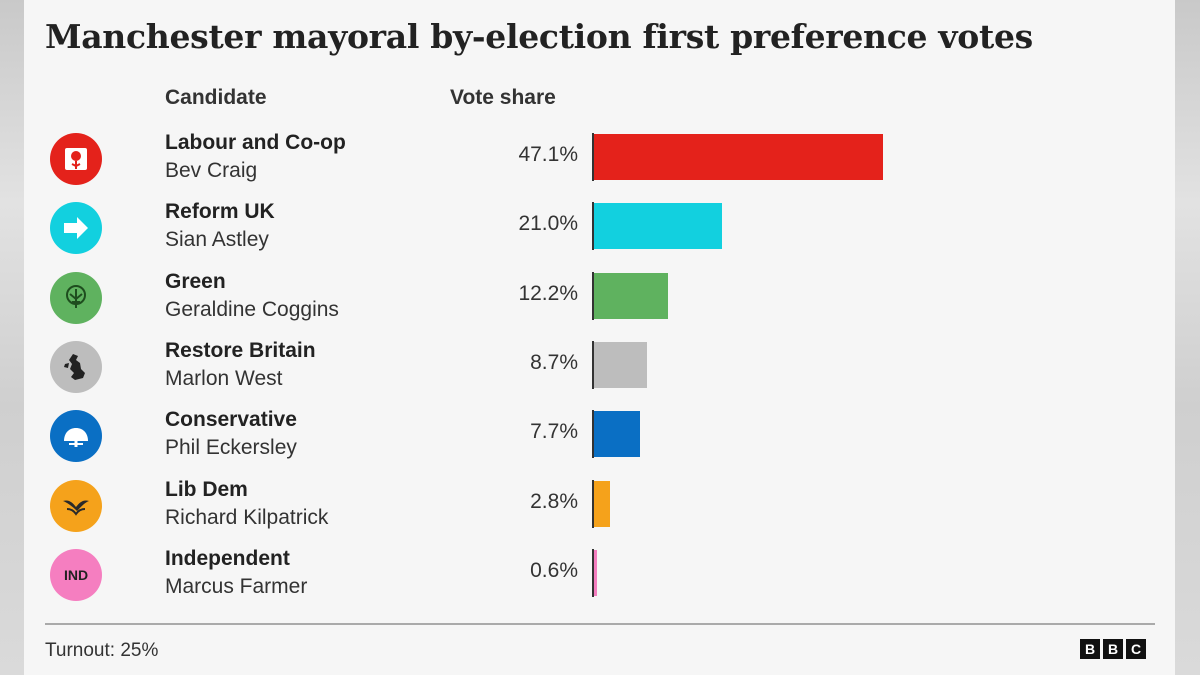 The height and width of the screenshot is (675, 1200). What do you see at coordinates (247, 517) in the screenshot?
I see `candidate-name: Richard Kilpatrick` at bounding box center [247, 517].